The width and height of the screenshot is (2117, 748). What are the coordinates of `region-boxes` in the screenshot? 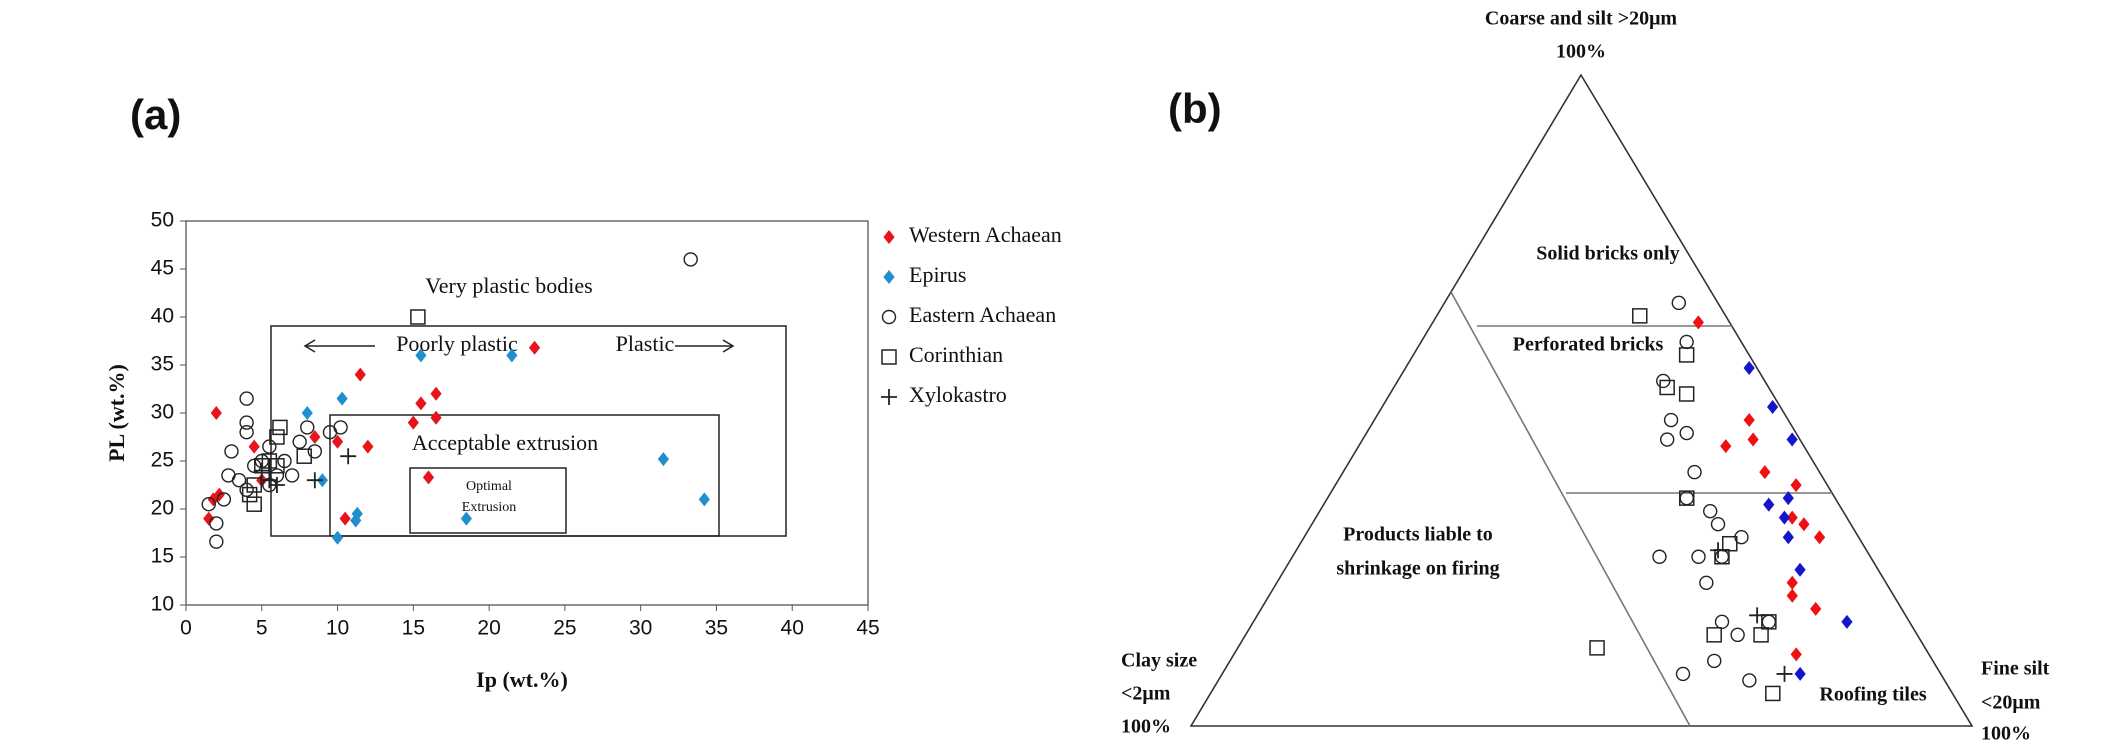 It's located at (528, 431).